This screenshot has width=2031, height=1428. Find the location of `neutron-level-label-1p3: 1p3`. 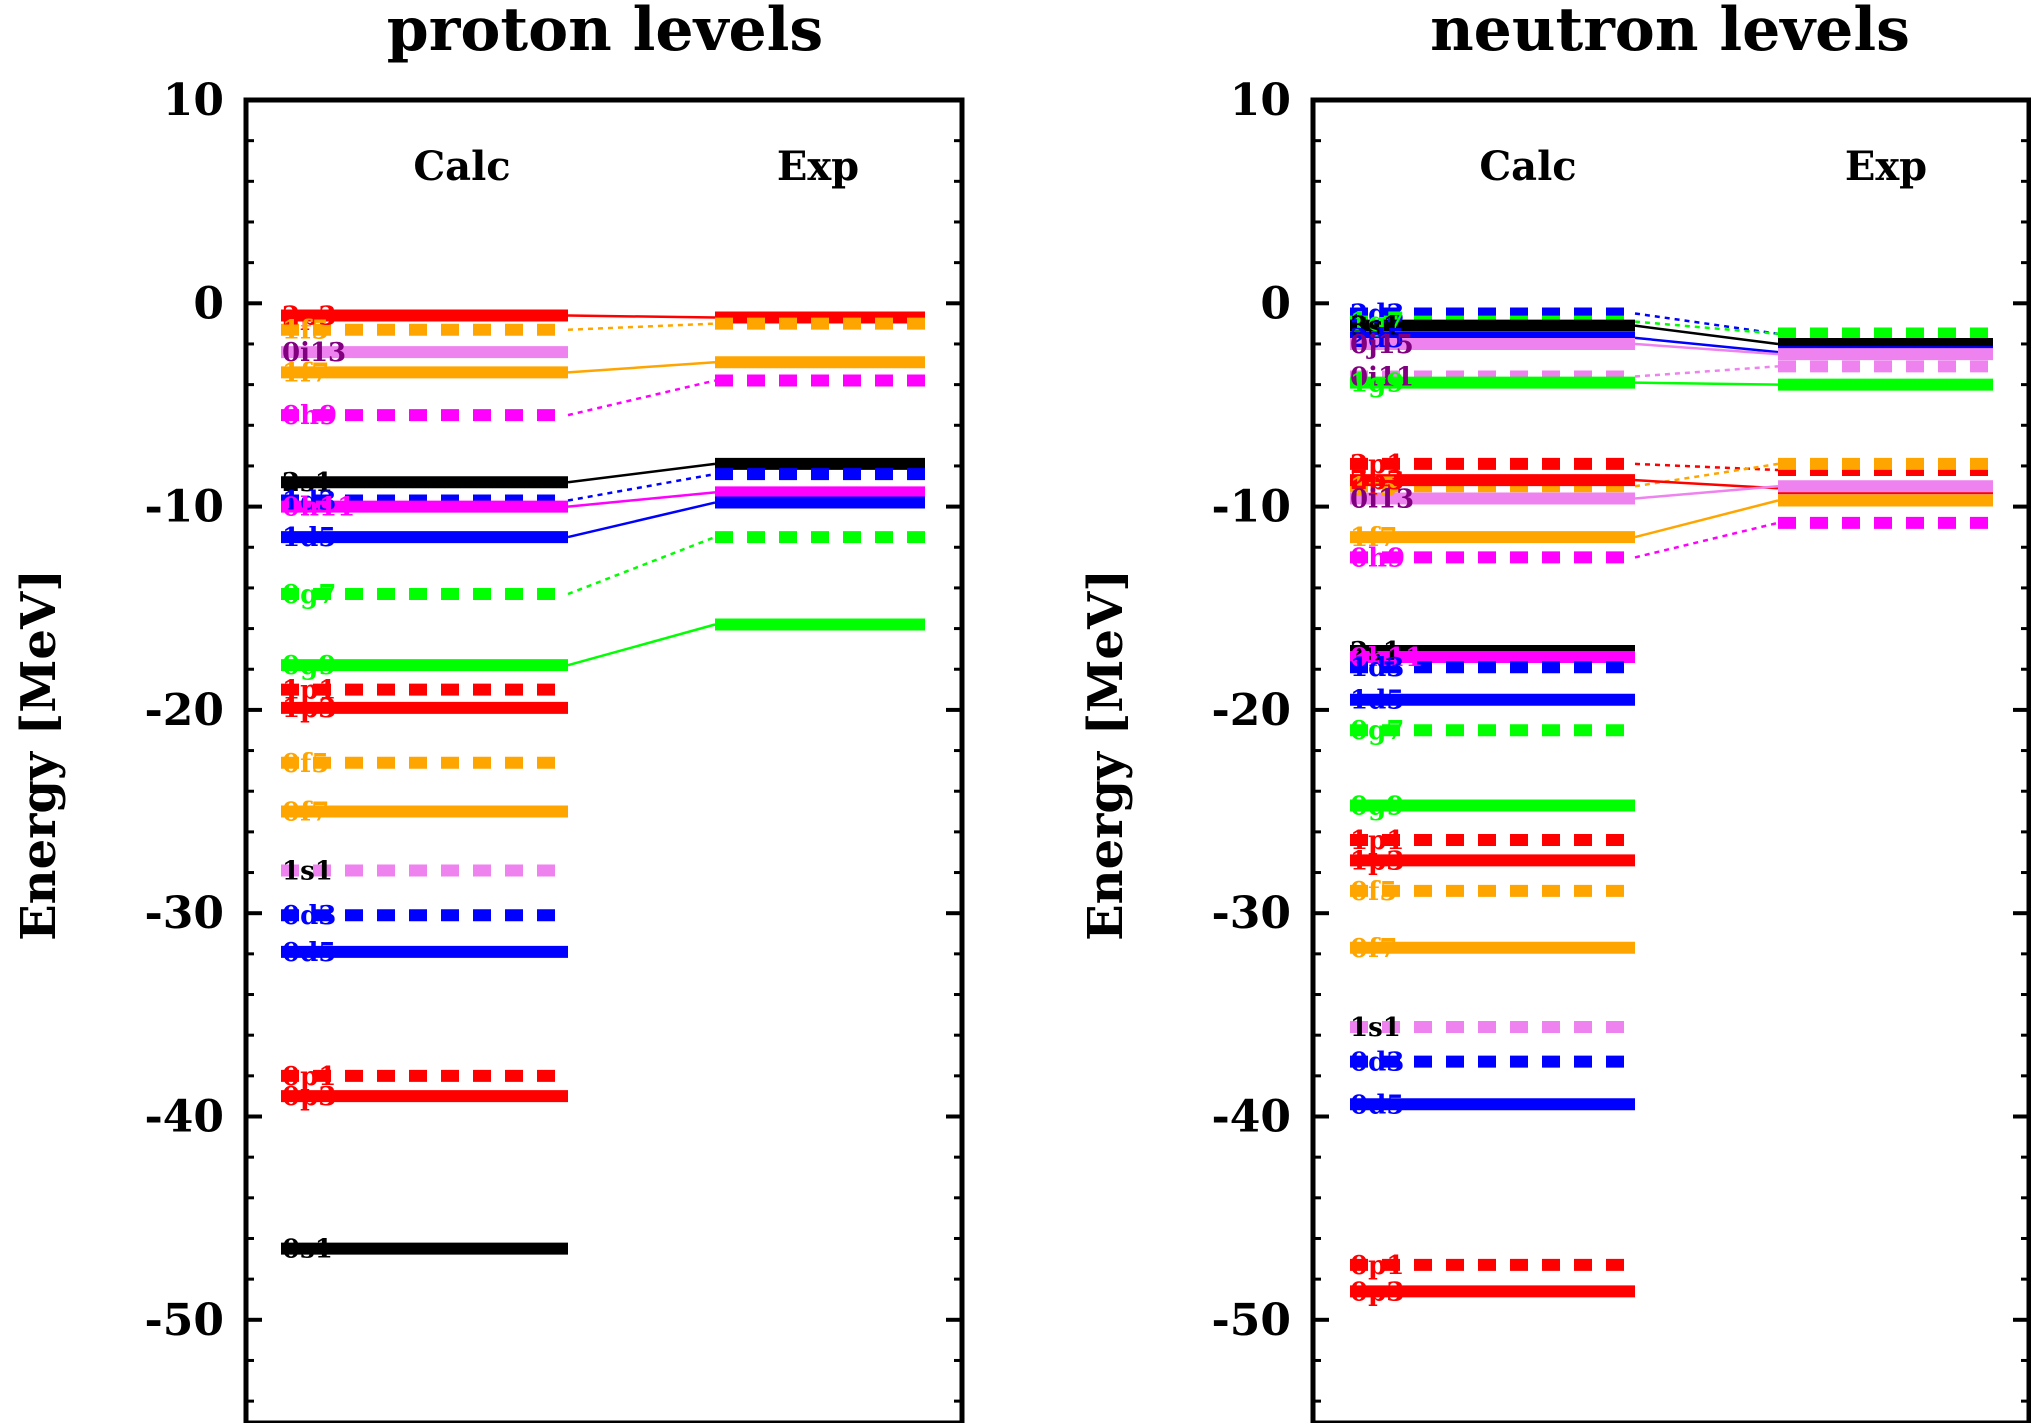

neutron-level-label-1p3: 1p3 is located at coordinates (1377, 861).